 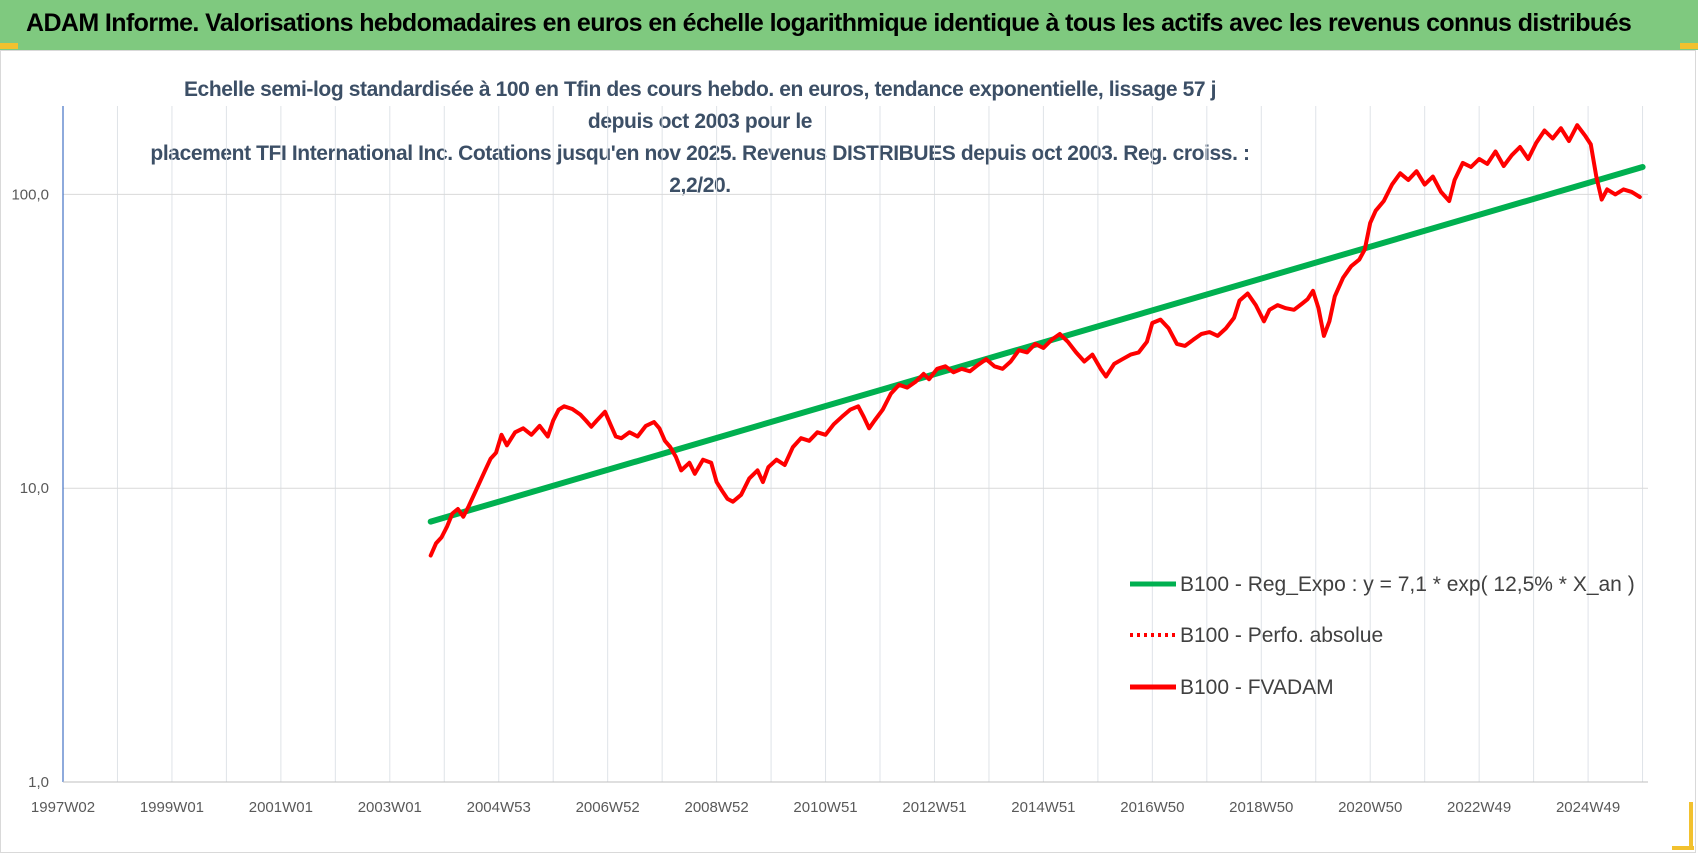 I want to click on x-tick-label: 2004W53, so click(x=499, y=807).